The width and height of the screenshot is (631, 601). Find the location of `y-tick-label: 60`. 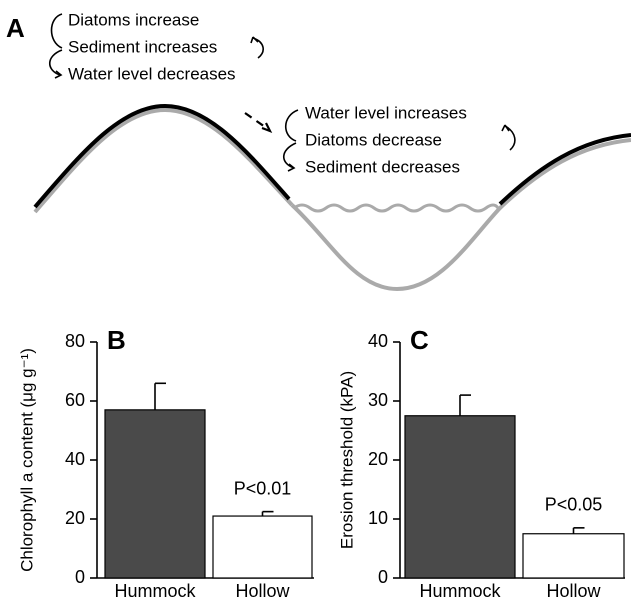

y-tick-label: 60 is located at coordinates (75, 400).